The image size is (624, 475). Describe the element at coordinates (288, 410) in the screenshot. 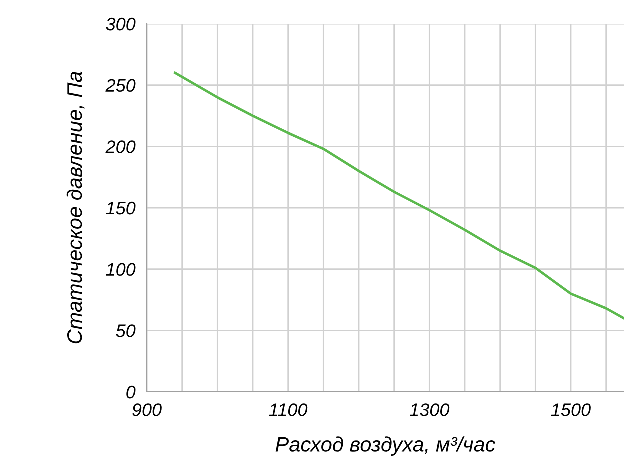

I see `x-tick-label: 1100` at that location.